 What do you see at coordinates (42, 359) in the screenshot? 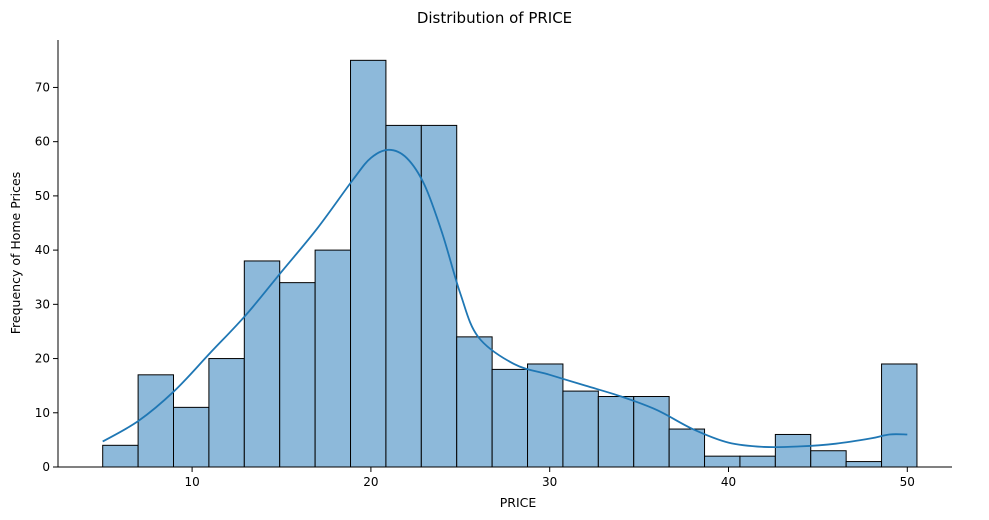
I see `y-tick-label: 20` at bounding box center [42, 359].